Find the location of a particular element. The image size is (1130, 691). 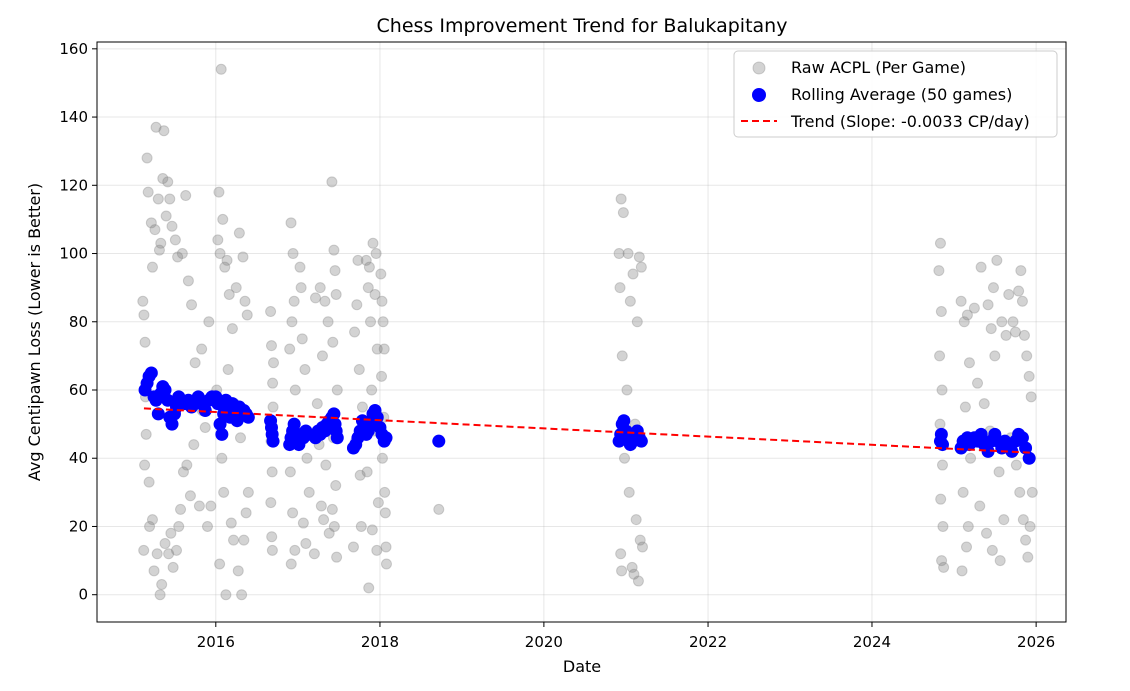

y-tick-label: 100 is located at coordinates (73, 254).